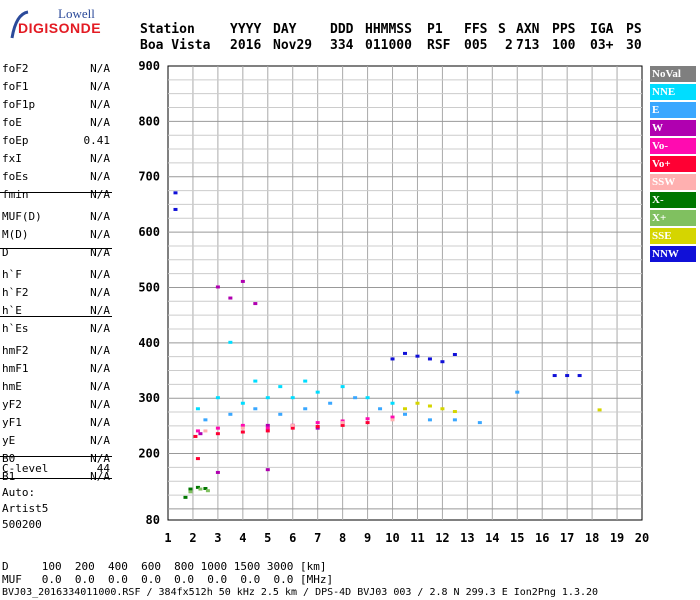  Describe the element at coordinates (342, 45) in the screenshot. I see `header-value-3: 334` at that location.